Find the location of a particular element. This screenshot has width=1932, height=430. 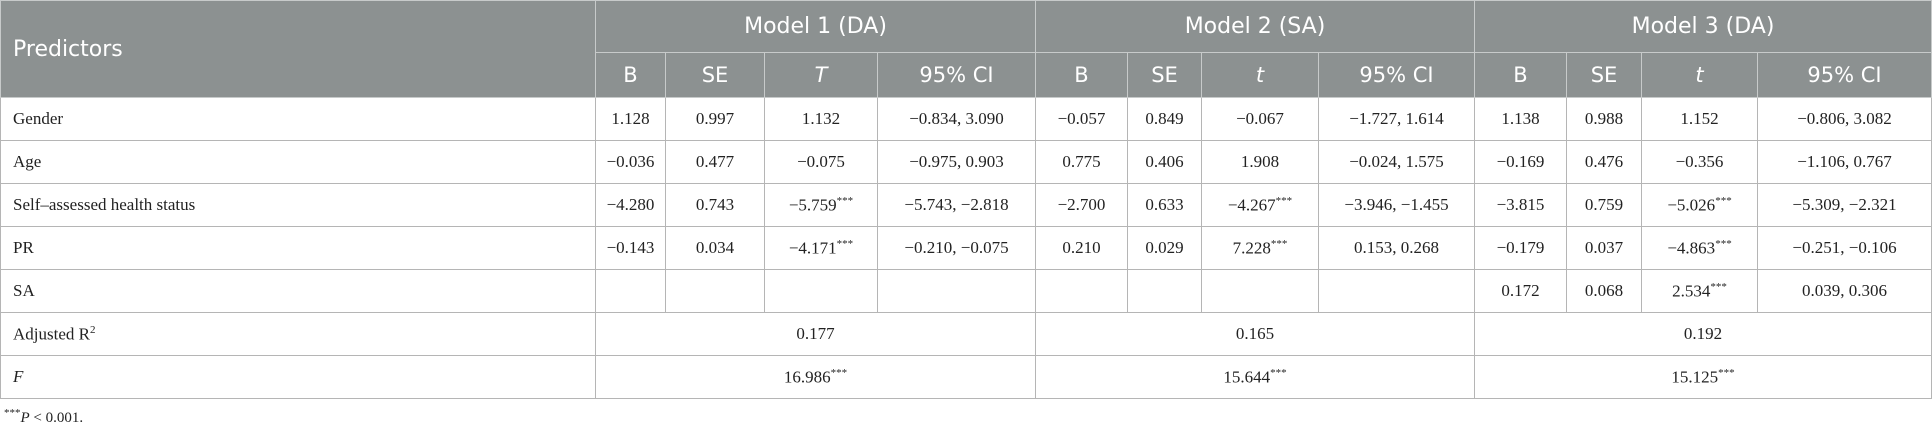

fit-value: 15.125*** is located at coordinates (1703, 377).